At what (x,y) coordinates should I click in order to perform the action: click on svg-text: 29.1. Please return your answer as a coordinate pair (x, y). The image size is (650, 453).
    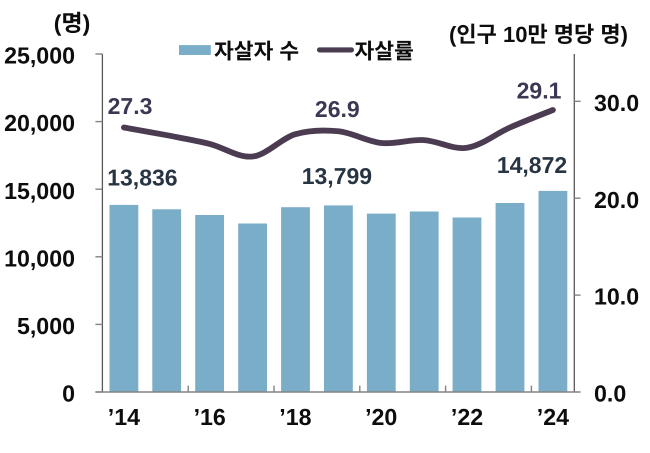
    Looking at the image, I should click on (539, 91).